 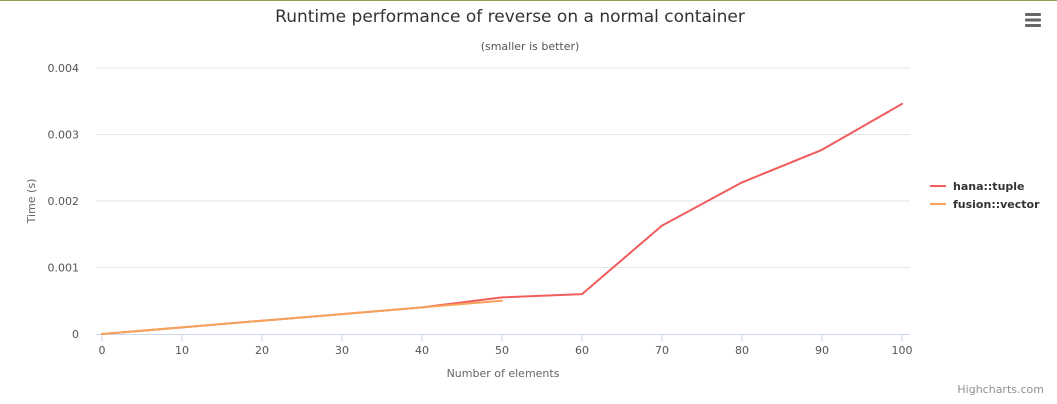 What do you see at coordinates (582, 350) in the screenshot?
I see `x-tick-label: 60` at bounding box center [582, 350].